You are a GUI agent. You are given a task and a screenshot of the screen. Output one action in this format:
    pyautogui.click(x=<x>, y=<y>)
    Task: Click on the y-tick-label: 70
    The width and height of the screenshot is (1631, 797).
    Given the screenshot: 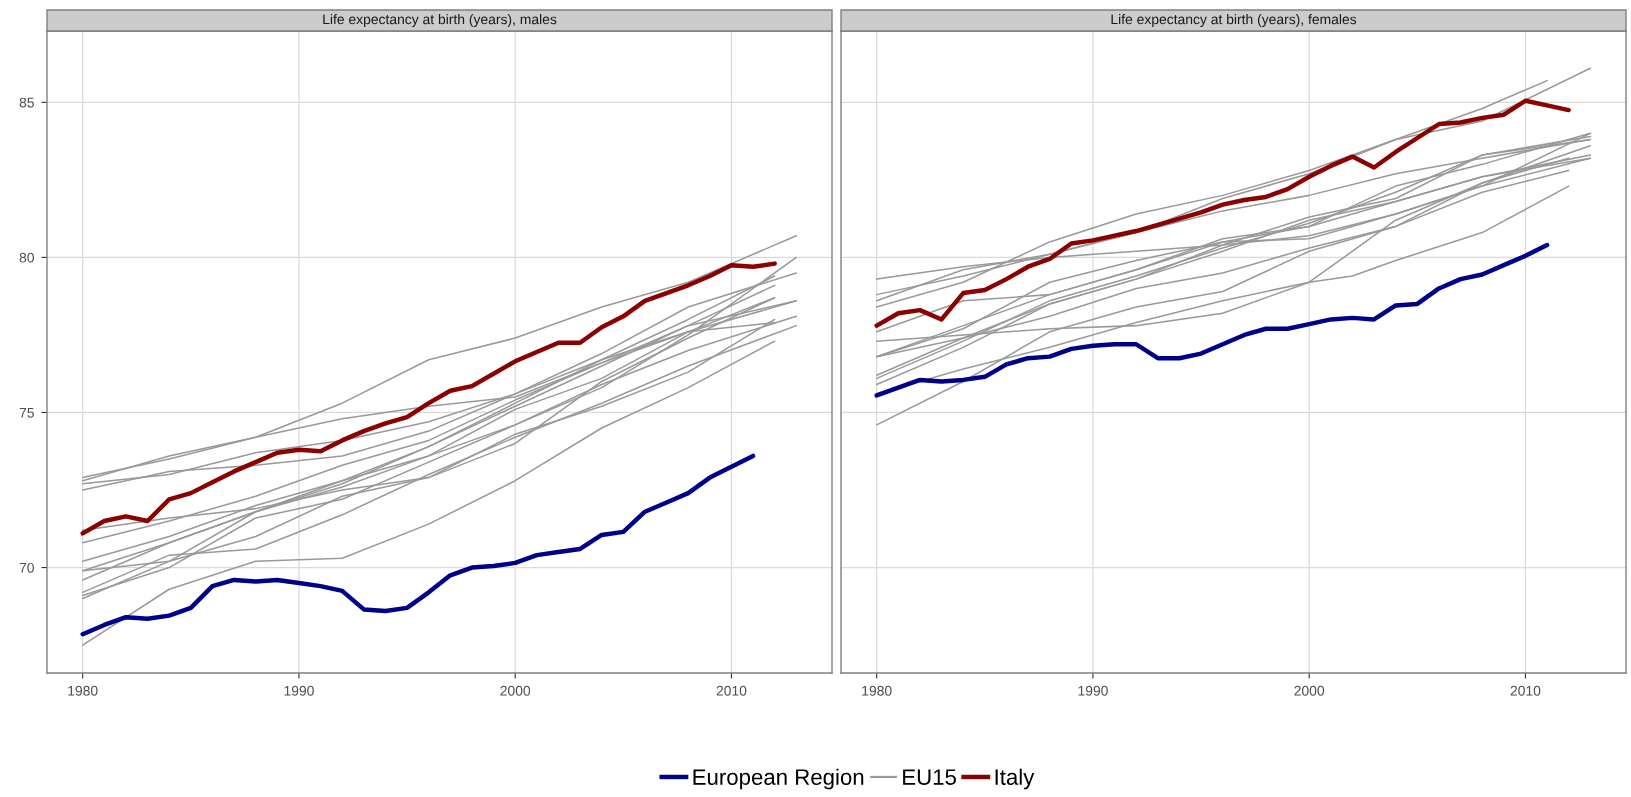 What is the action you would take?
    pyautogui.click(x=26, y=567)
    